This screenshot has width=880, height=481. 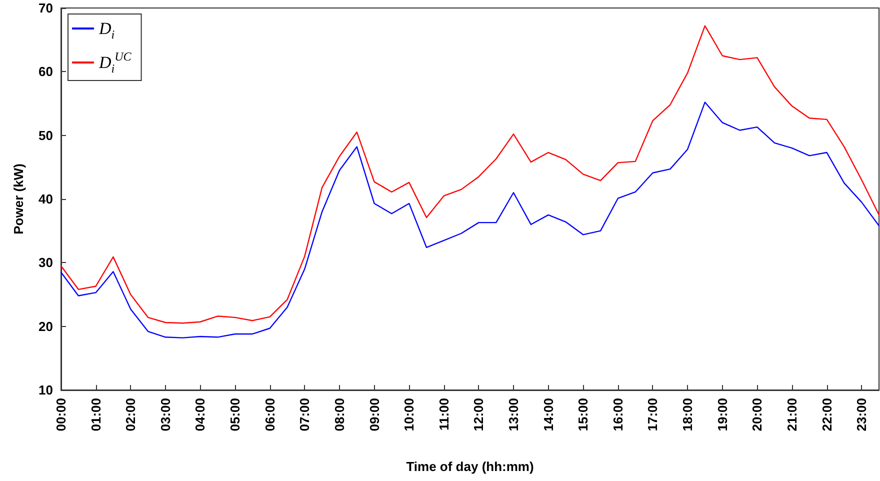 What do you see at coordinates (96, 415) in the screenshot?
I see `x-tick-label: 01:00` at bounding box center [96, 415].